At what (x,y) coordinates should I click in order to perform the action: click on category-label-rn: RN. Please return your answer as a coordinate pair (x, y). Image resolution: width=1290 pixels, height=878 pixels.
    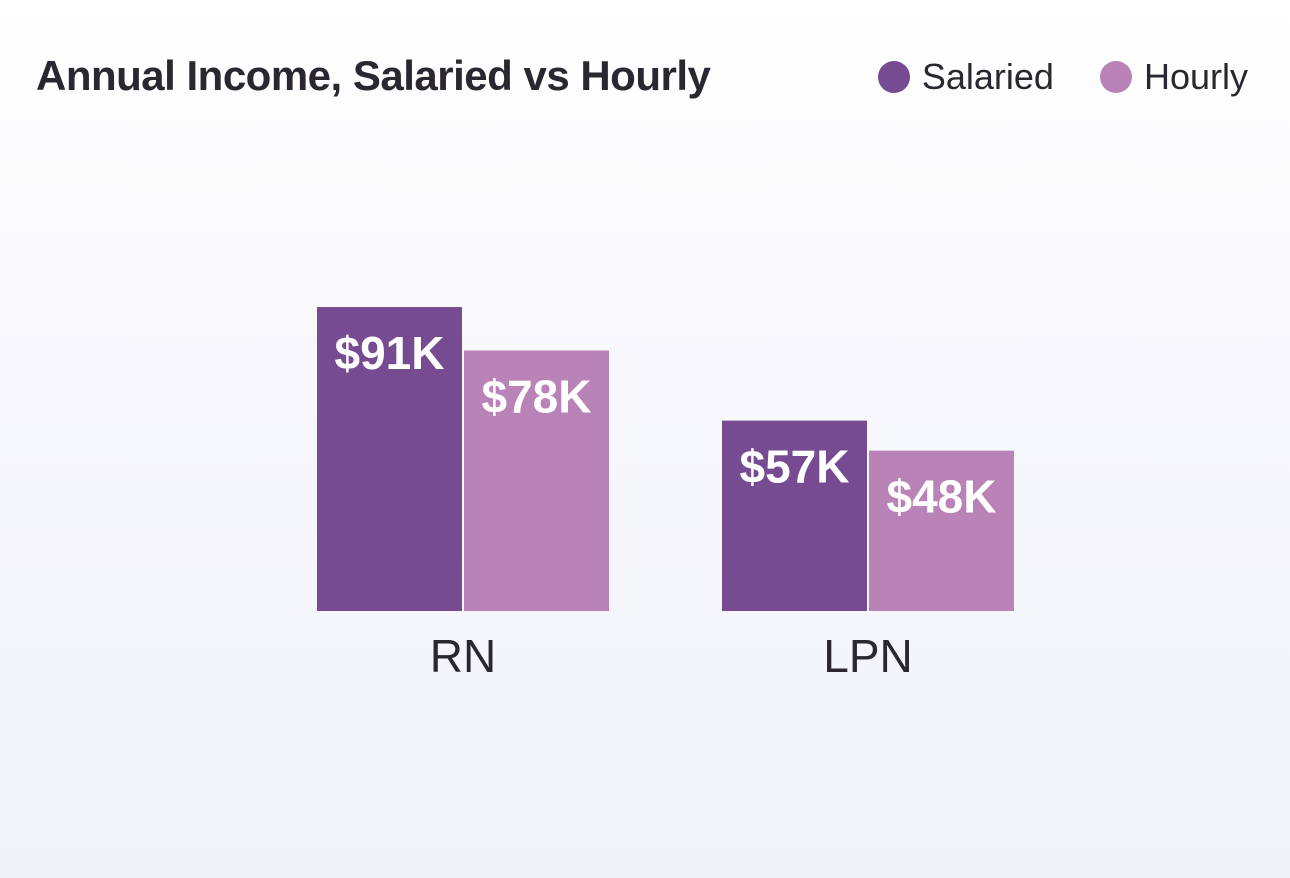
    Looking at the image, I should click on (463, 656).